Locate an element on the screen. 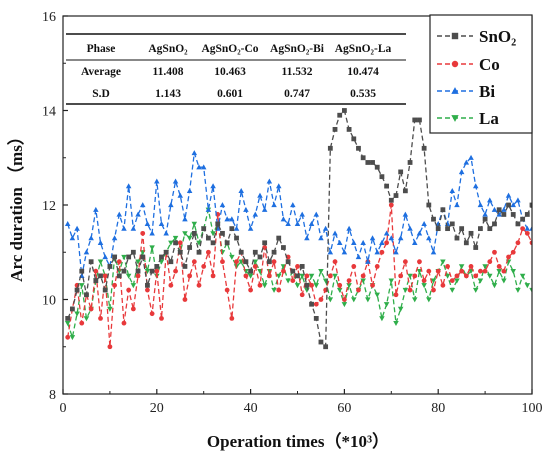 This screenshot has height=468, width=550. table-cell: 1.143 is located at coordinates (168, 94).